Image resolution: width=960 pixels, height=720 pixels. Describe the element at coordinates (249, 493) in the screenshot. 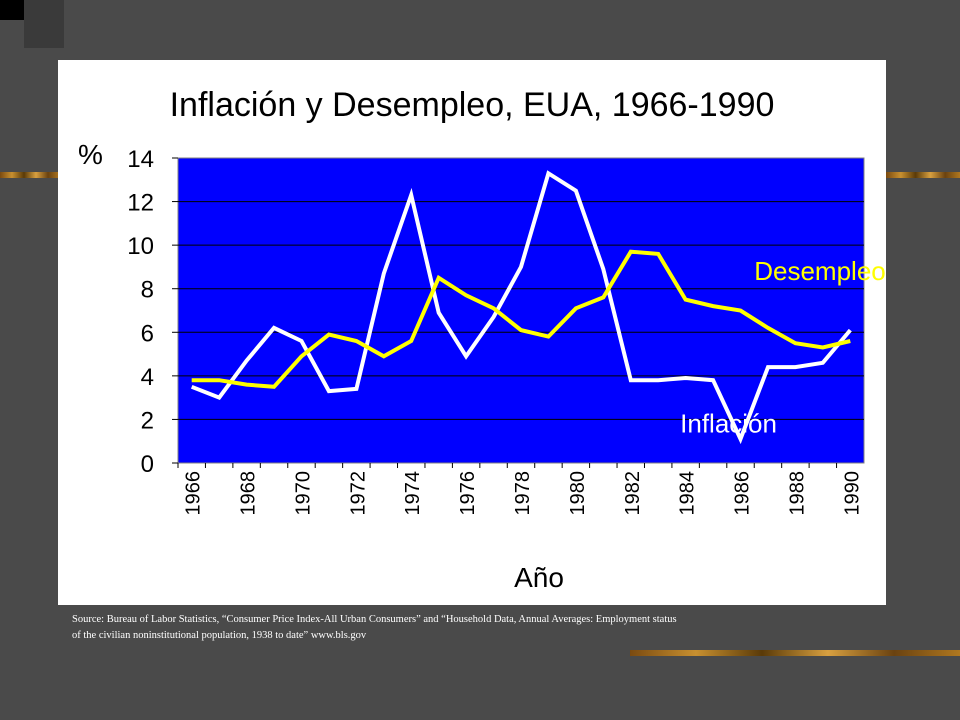

I see `x-tick-label: 1968` at that location.